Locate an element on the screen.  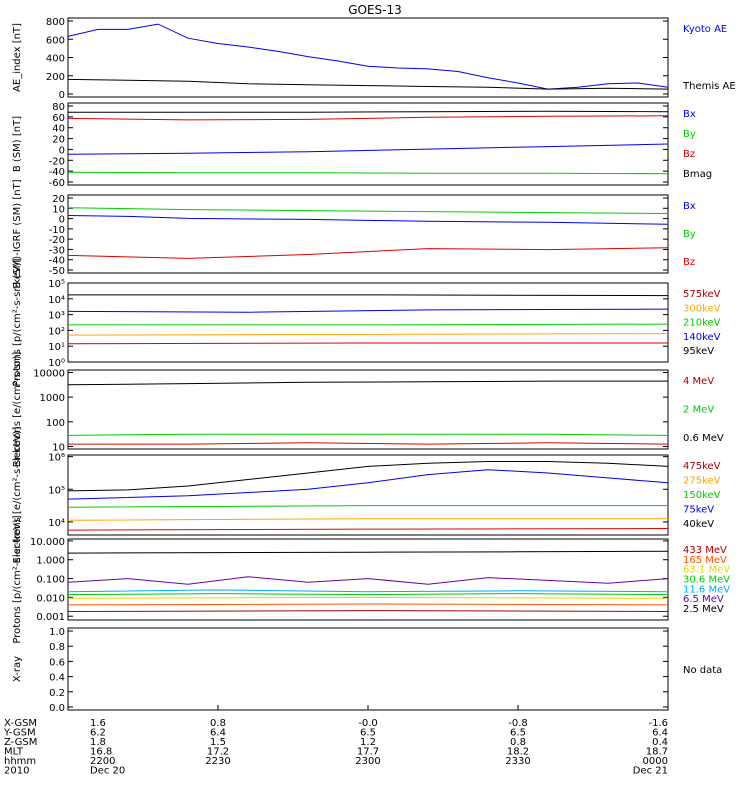
x-row-value: 1.2 is located at coordinates (368, 742).